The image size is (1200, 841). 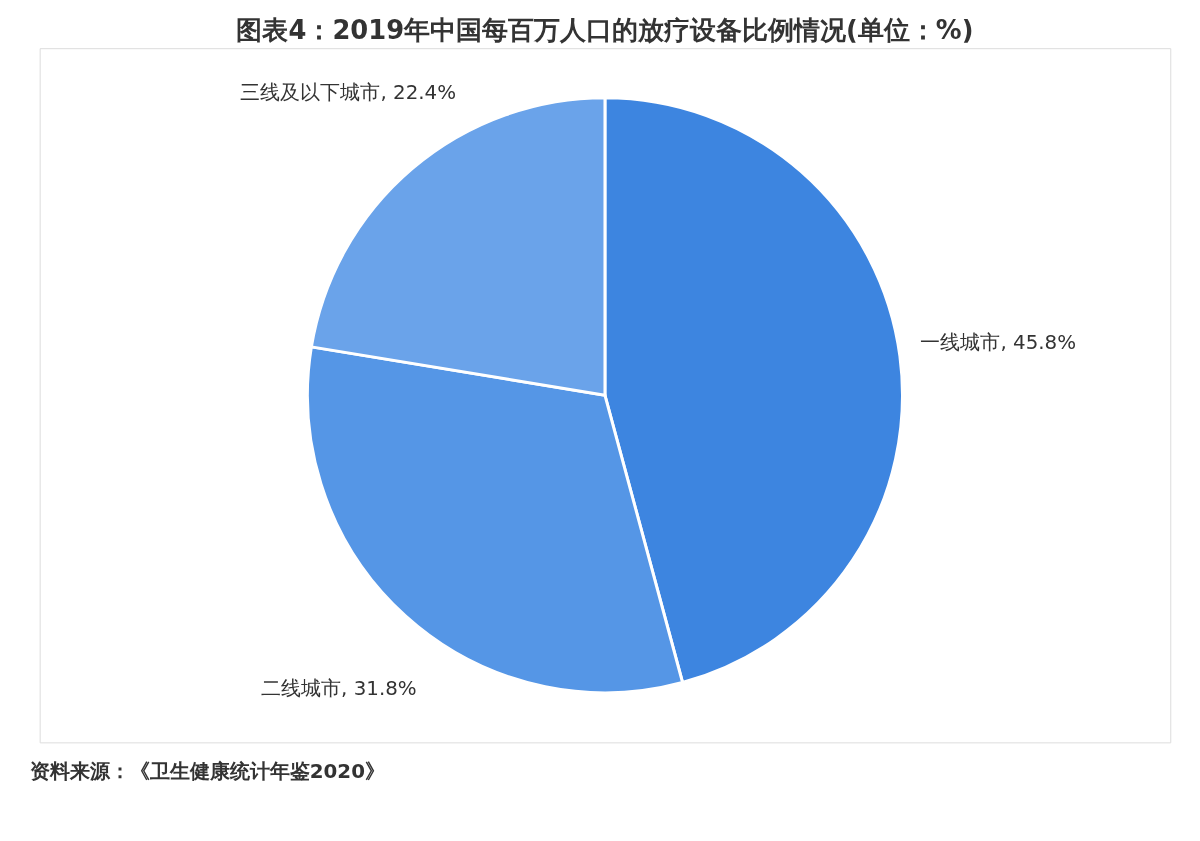 What do you see at coordinates (348, 92) in the screenshot?
I see `slice-label: 三线及以下城市, 22.4%` at bounding box center [348, 92].